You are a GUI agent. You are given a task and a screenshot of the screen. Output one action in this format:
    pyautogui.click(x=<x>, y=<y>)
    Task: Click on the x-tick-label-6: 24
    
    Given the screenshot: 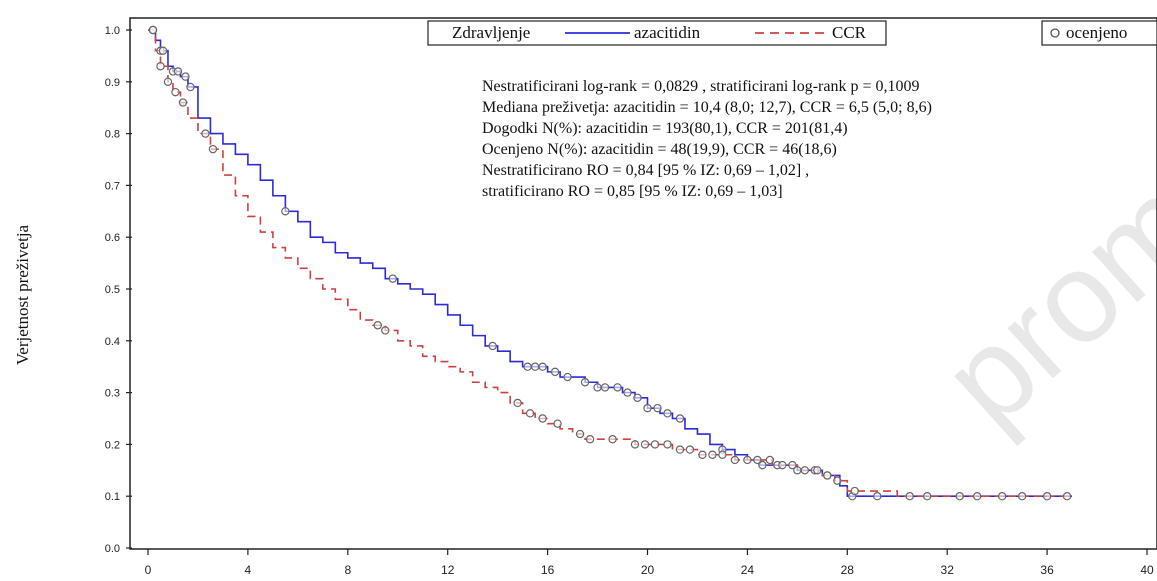 What is the action you would take?
    pyautogui.click(x=748, y=570)
    